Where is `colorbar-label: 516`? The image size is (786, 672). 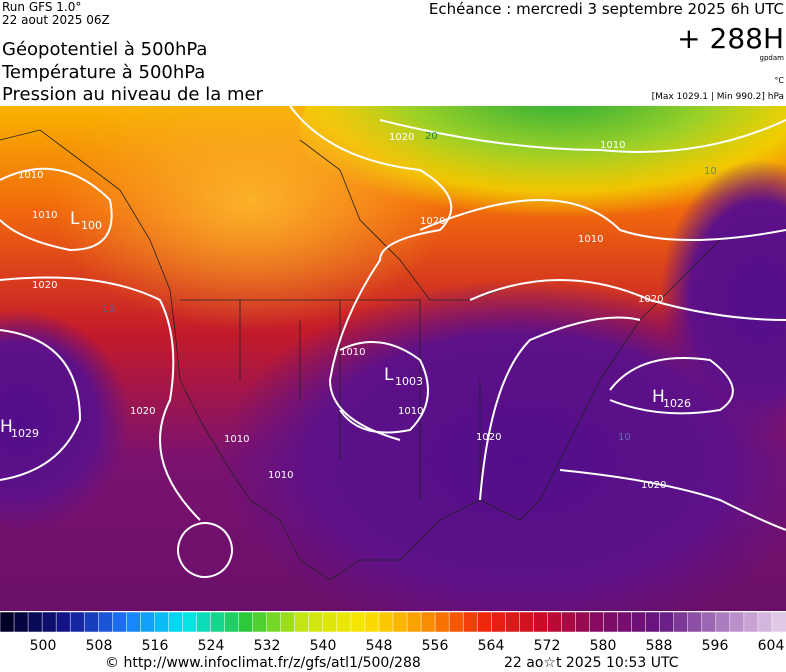
colorbar-label: 516 is located at coordinates (155, 646).